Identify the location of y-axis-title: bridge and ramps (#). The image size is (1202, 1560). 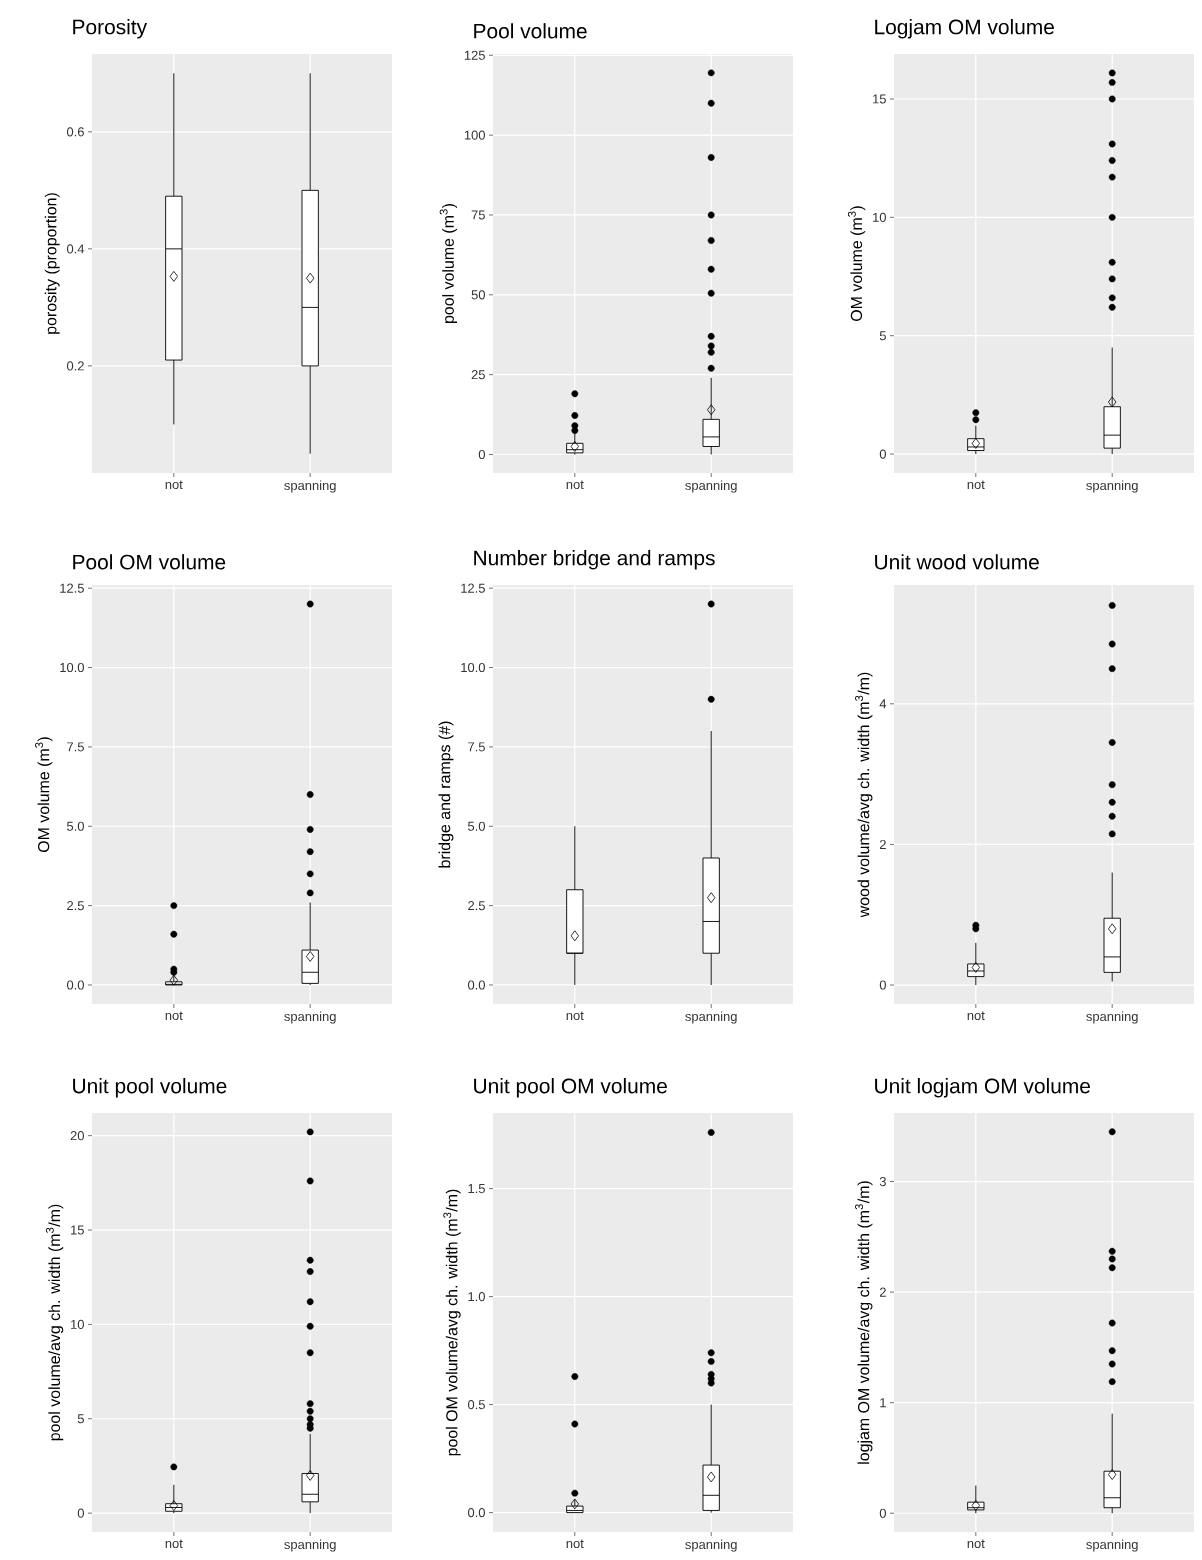
(446, 794).